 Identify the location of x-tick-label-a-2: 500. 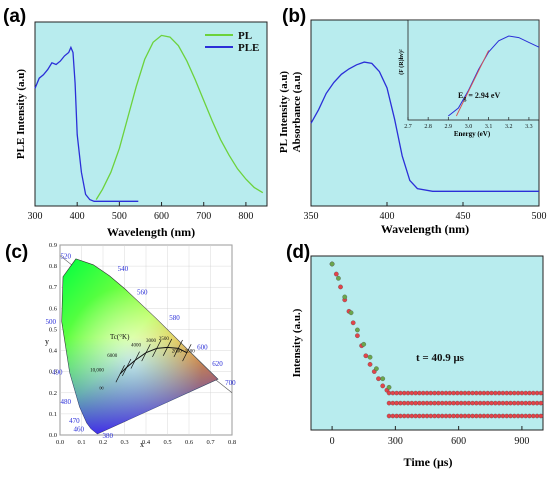
(119, 216).